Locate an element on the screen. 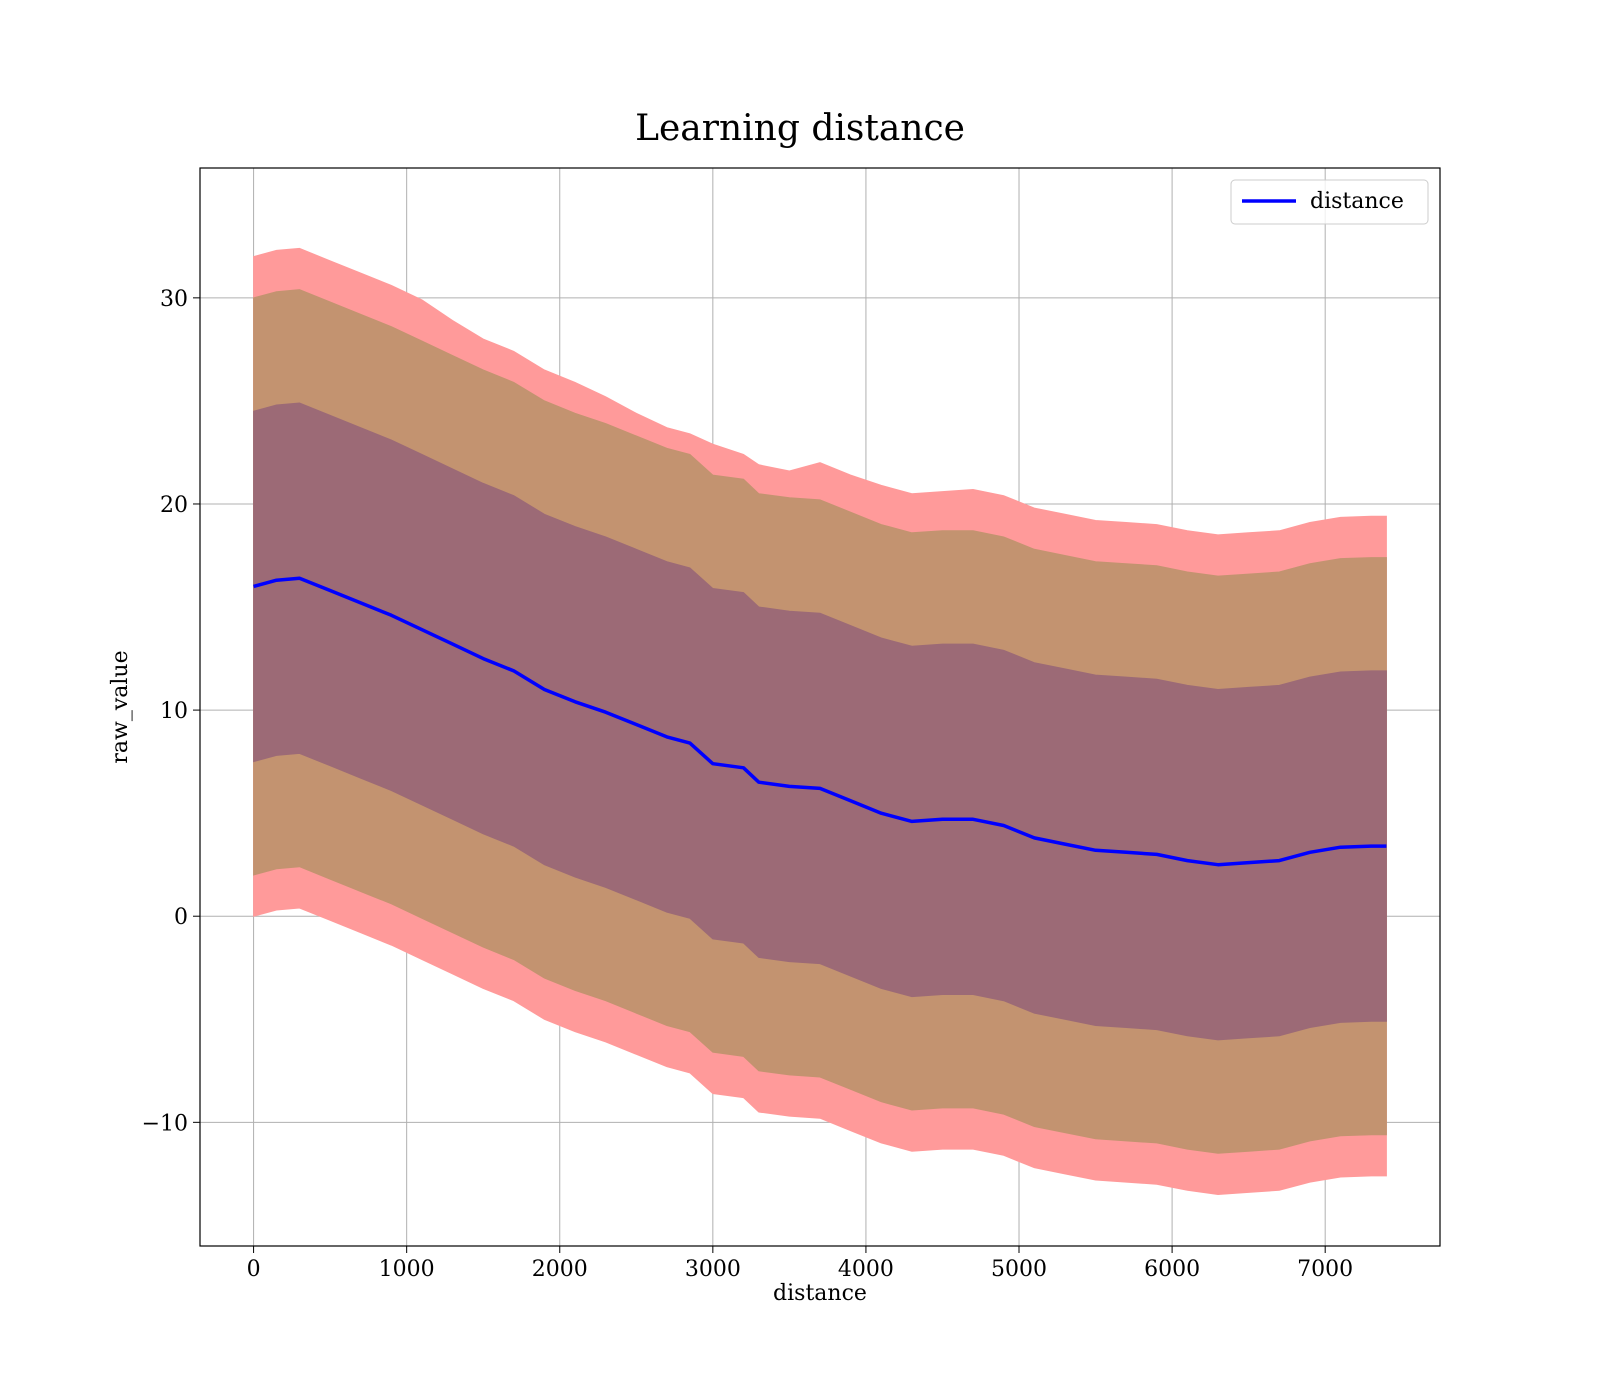  x-tick-label-3: 3000 is located at coordinates (713, 1269).